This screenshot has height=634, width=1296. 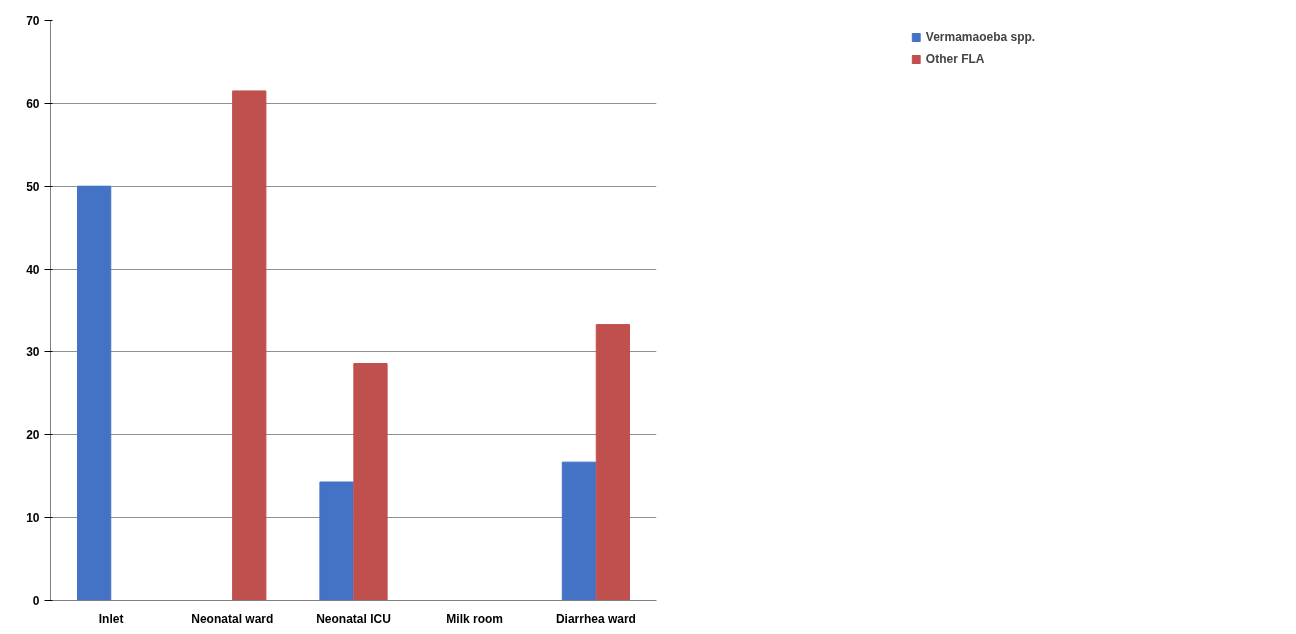 I want to click on y-tick-label: 60, so click(x=33, y=103).